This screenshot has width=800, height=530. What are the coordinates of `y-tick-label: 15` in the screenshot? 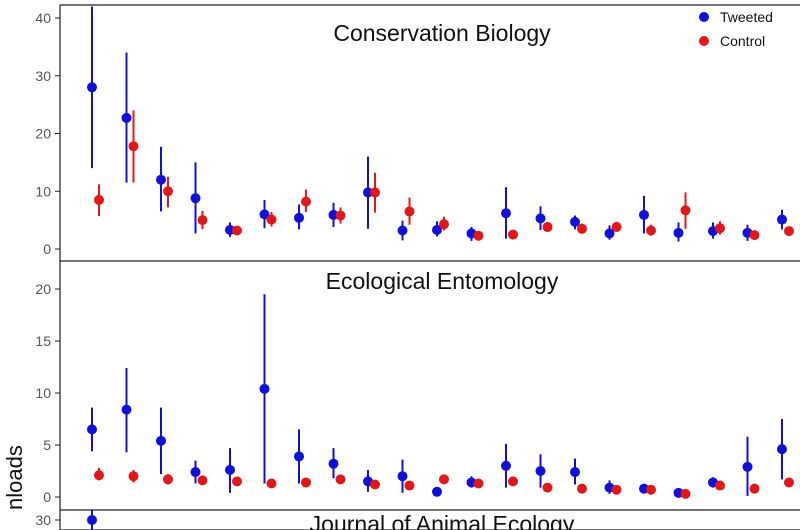 It's located at (43, 341).